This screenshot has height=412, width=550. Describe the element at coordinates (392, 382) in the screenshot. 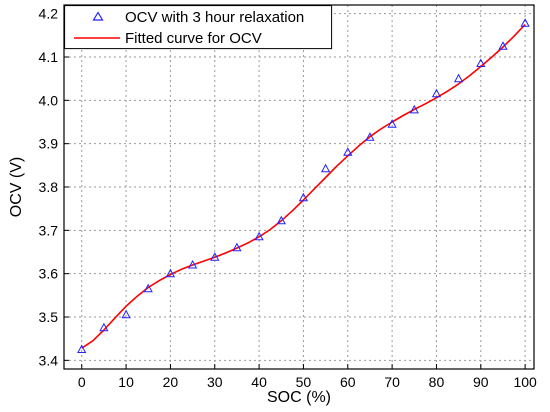

I see `x-tick-label: 70` at that location.